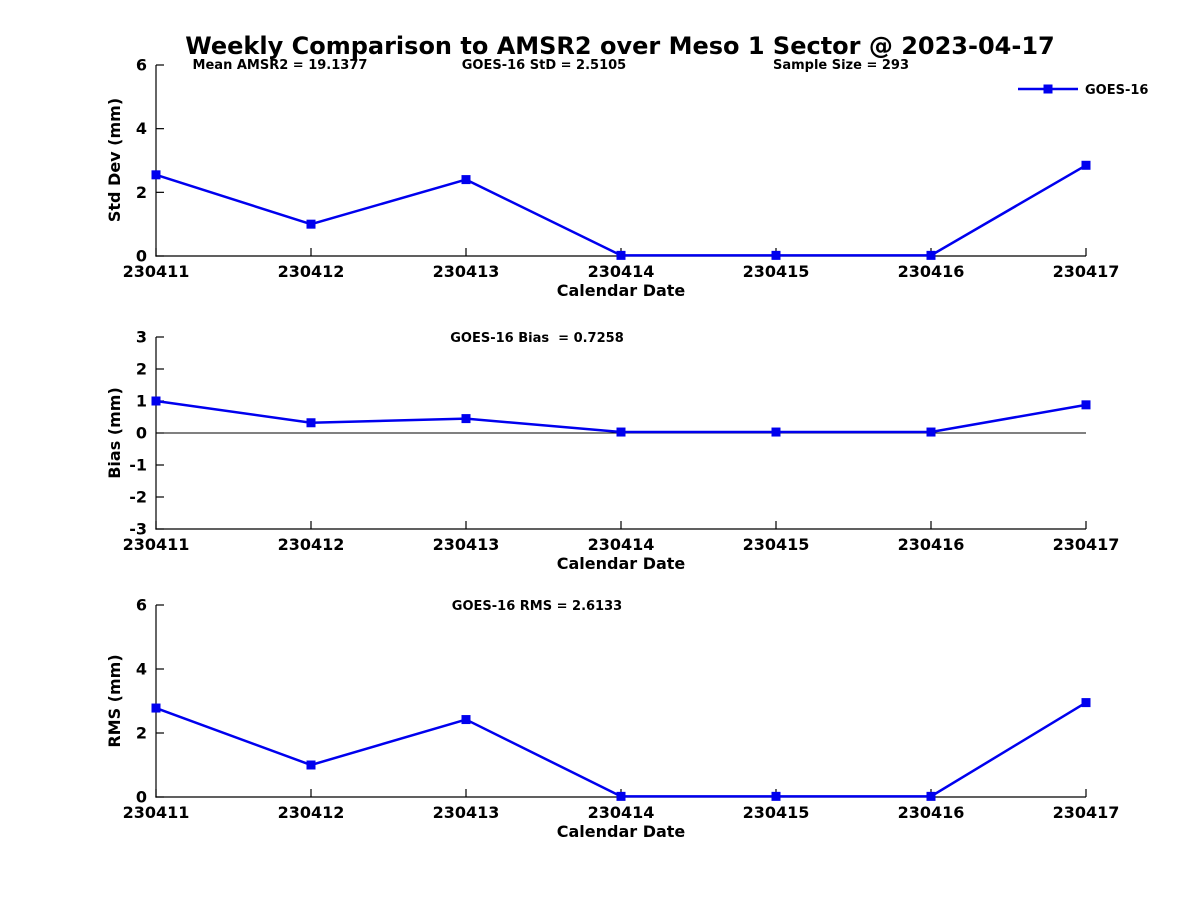 The image size is (1200, 900). What do you see at coordinates (537, 338) in the screenshot?
I see `annotation-goes16-bias: GOES-16 Bias = 0.7258` at bounding box center [537, 338].